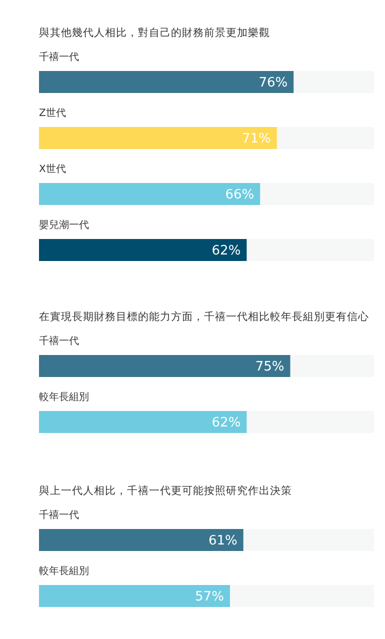 Image resolution: width=385 pixels, height=639 pixels. What do you see at coordinates (64, 225) in the screenshot?
I see `y-tick-label: 嬰兒潮一代` at bounding box center [64, 225].